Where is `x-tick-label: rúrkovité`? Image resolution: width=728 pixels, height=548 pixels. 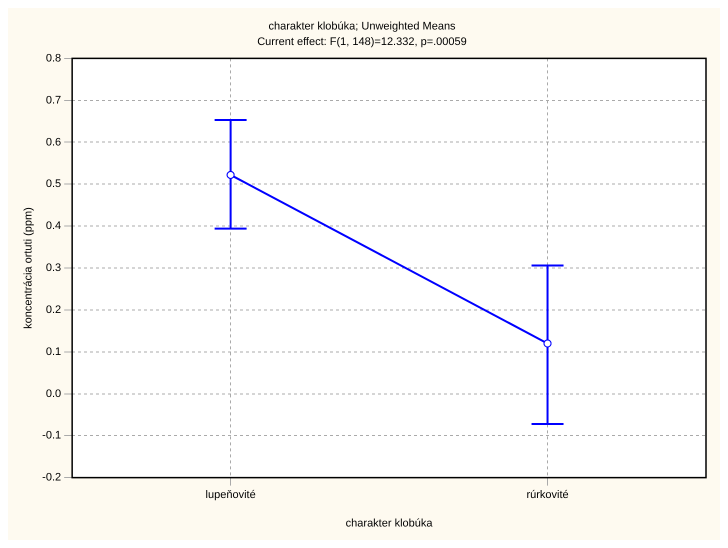
x-tick-label: rúrkovité is located at coordinates (547, 495).